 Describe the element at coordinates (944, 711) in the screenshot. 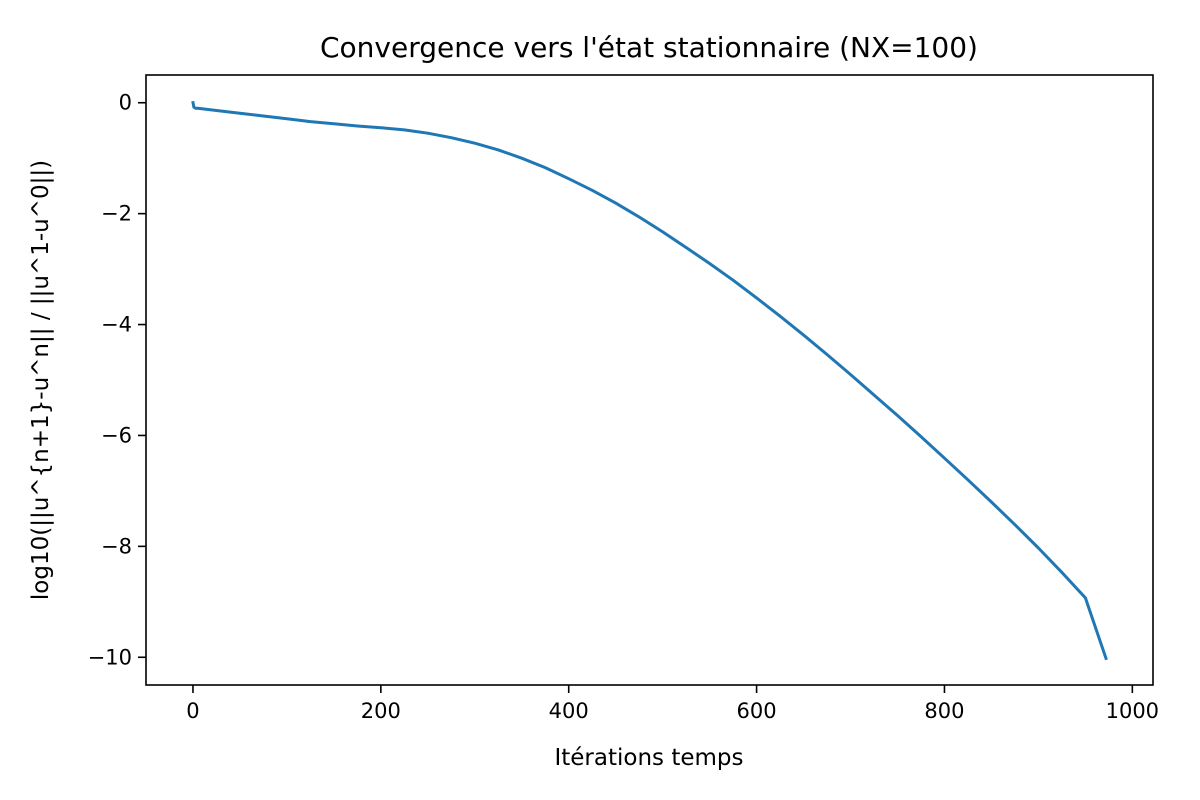

I see `x-tick-label: 800` at that location.